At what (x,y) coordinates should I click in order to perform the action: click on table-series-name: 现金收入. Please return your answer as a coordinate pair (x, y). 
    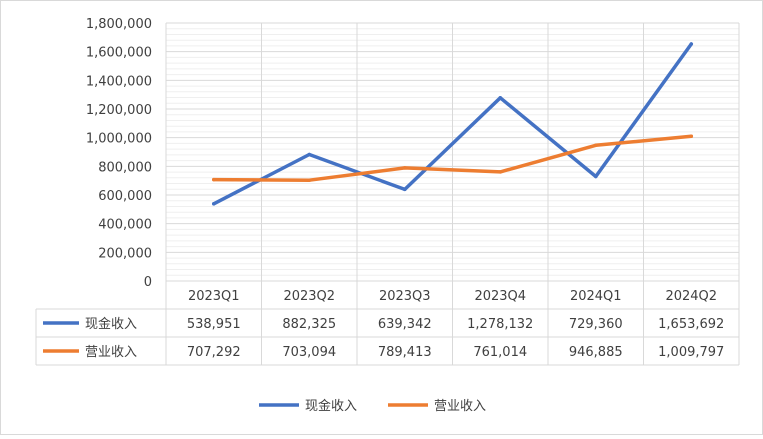
    Looking at the image, I should click on (111, 324).